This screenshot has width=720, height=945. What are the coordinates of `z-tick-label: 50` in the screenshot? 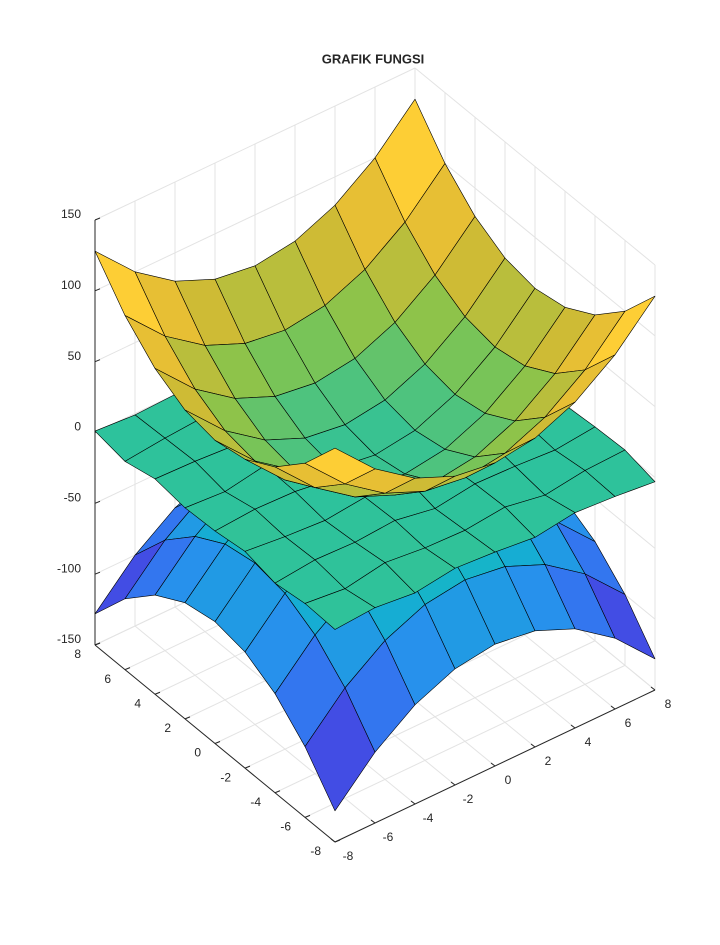 It's located at (75, 356).